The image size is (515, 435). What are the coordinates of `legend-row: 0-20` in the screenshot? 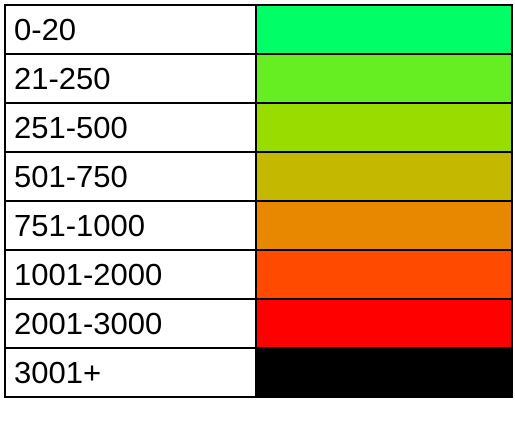 It's located at (258, 29).